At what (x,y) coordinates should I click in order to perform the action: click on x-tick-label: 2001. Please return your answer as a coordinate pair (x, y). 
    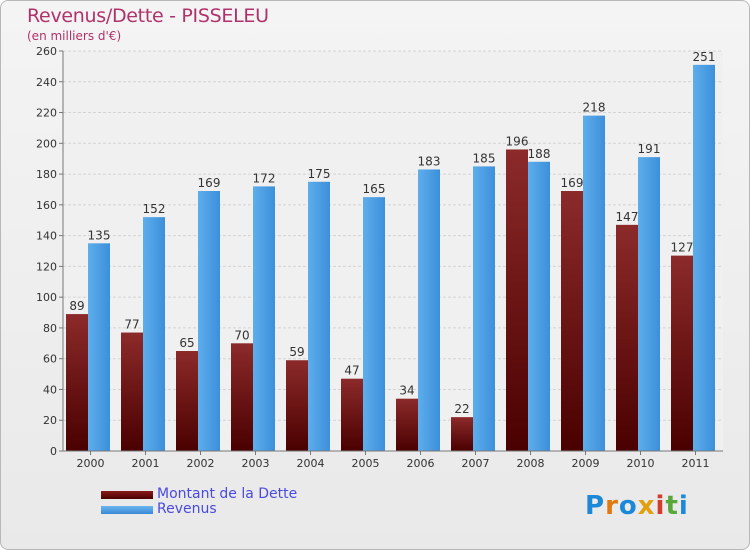
    Looking at the image, I should click on (146, 463).